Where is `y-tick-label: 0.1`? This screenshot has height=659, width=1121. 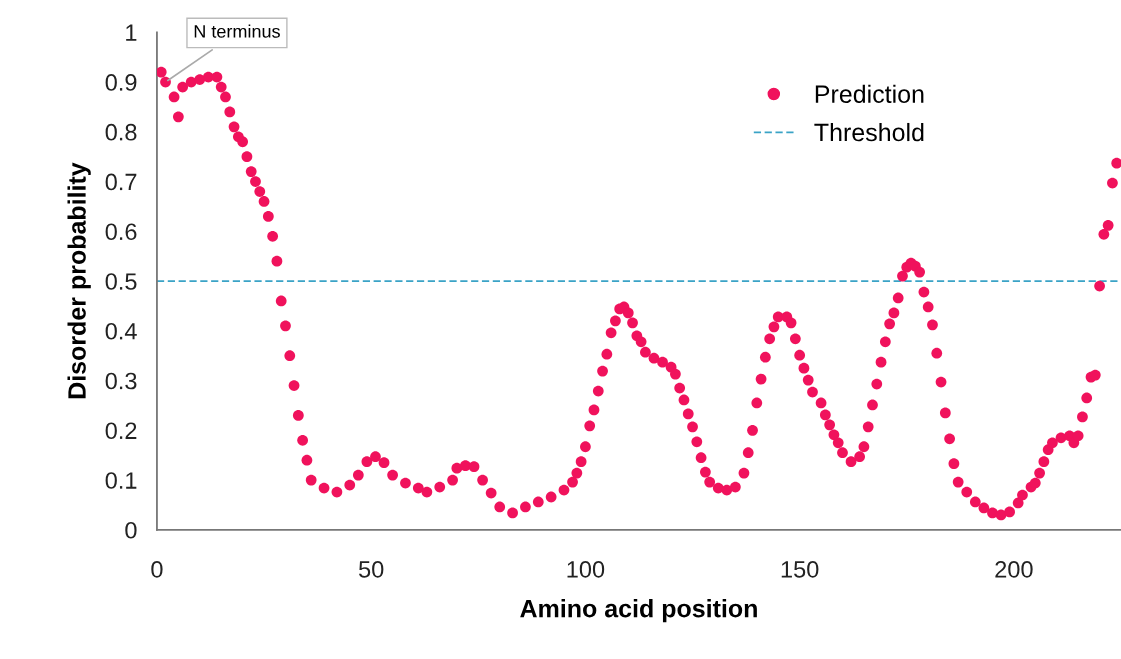 y-tick-label: 0.1 is located at coordinates (121, 480).